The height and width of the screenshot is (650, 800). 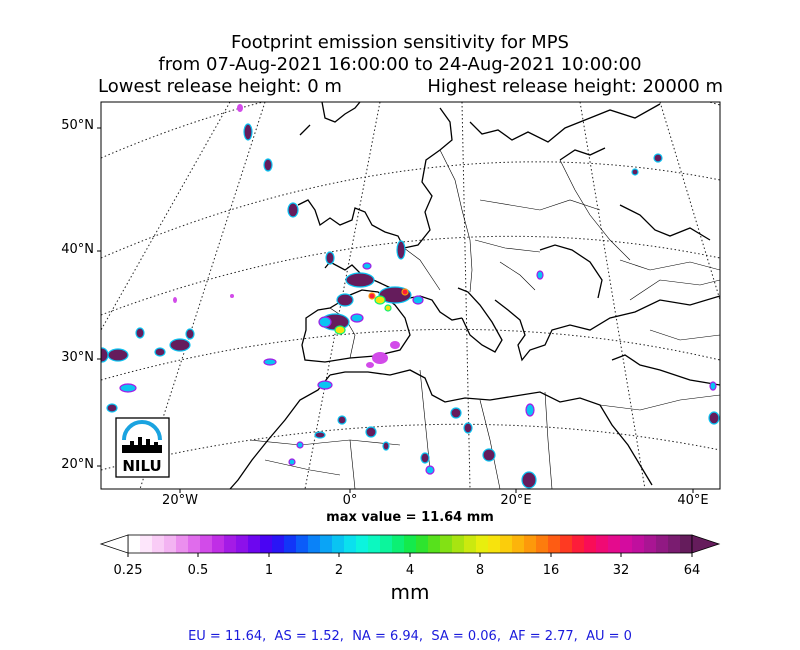 I want to click on colorbar, so click(x=410, y=544).